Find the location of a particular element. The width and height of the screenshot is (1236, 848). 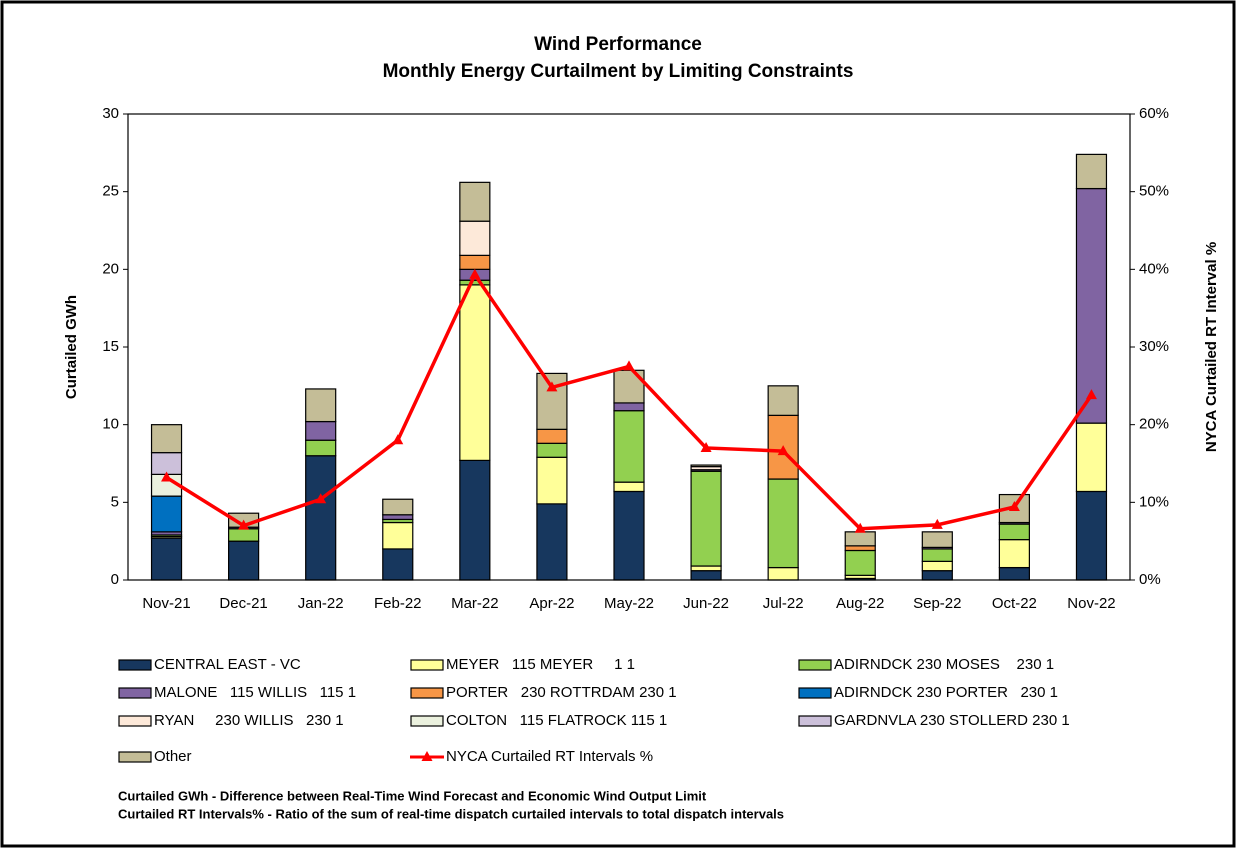

x-tick-label: Nov-21 is located at coordinates (166, 603).